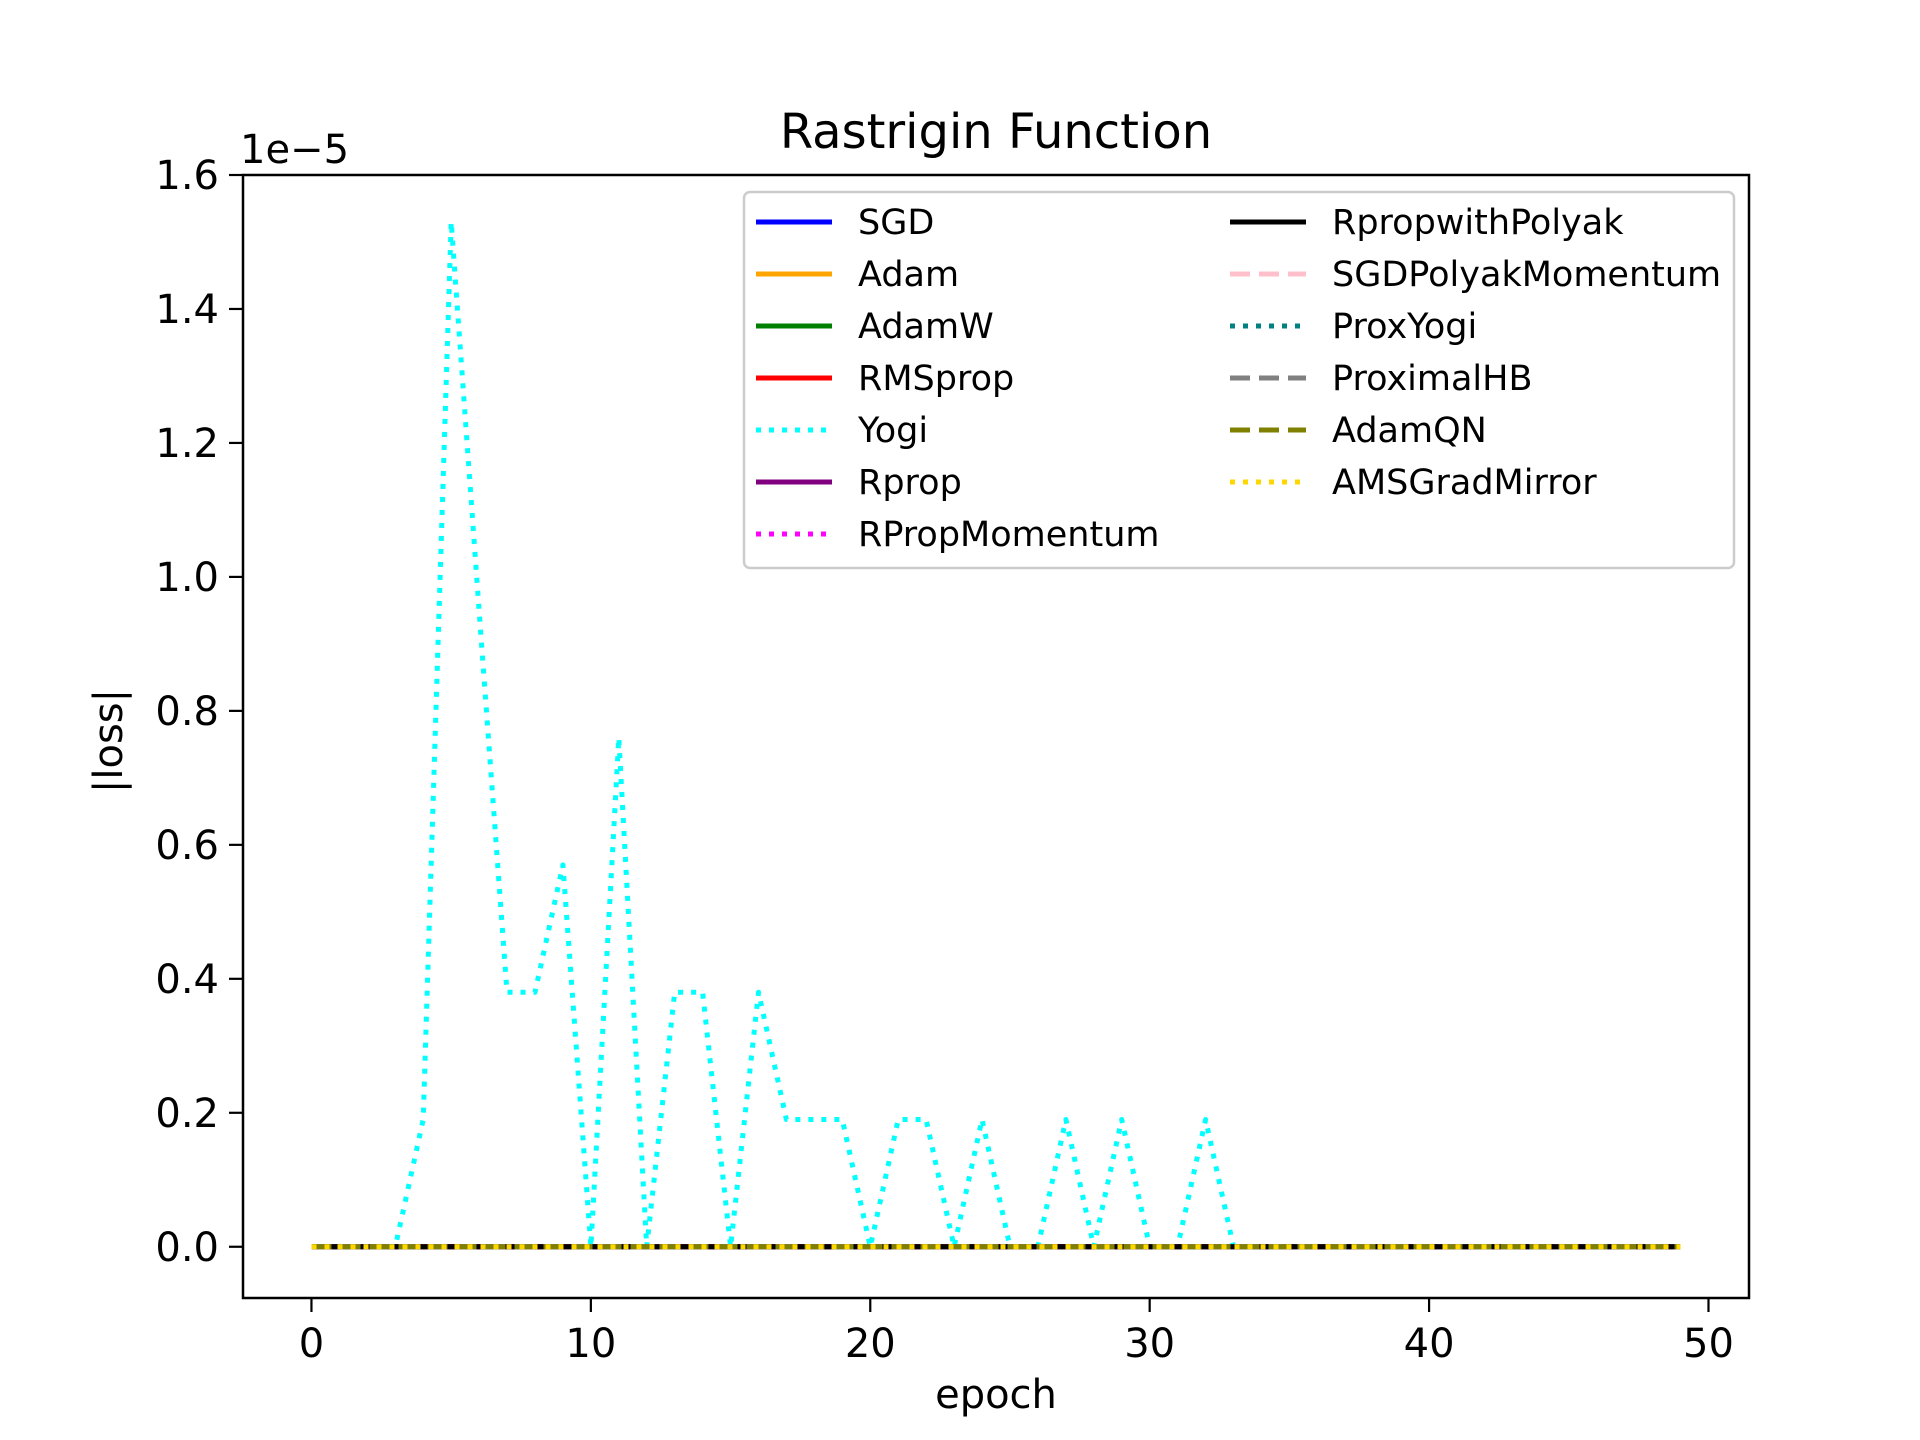 This screenshot has width=1920, height=1440. What do you see at coordinates (187, 846) in the screenshot?
I see `y-tick-label: 0.6` at bounding box center [187, 846].